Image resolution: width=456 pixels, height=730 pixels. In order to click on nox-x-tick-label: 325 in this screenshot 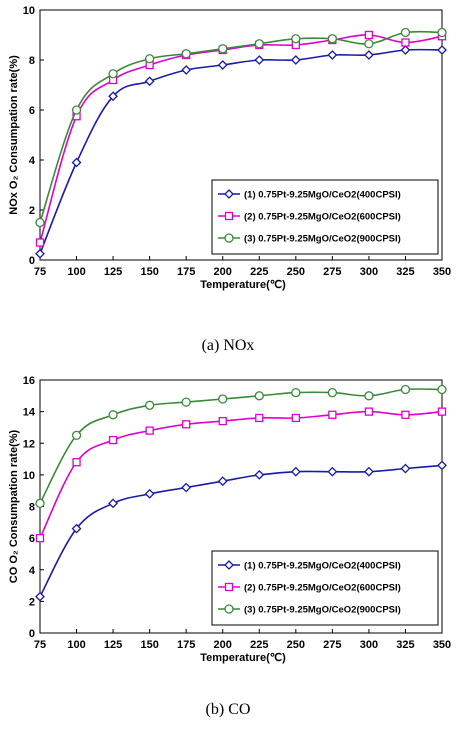, I will do `click(405, 272)`.